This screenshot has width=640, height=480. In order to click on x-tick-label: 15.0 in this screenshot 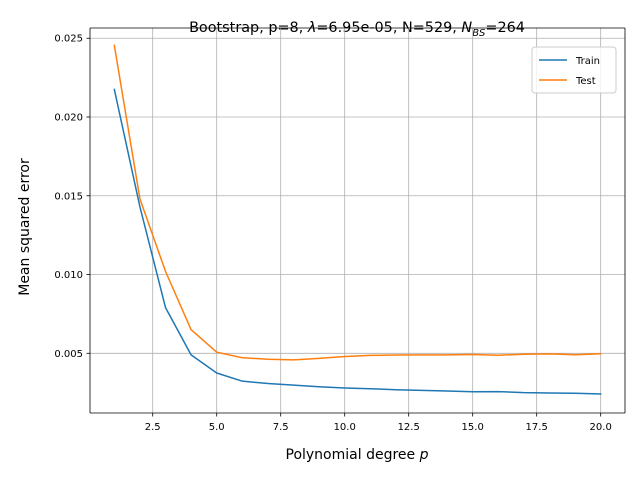, I will do `click(473, 427)`.